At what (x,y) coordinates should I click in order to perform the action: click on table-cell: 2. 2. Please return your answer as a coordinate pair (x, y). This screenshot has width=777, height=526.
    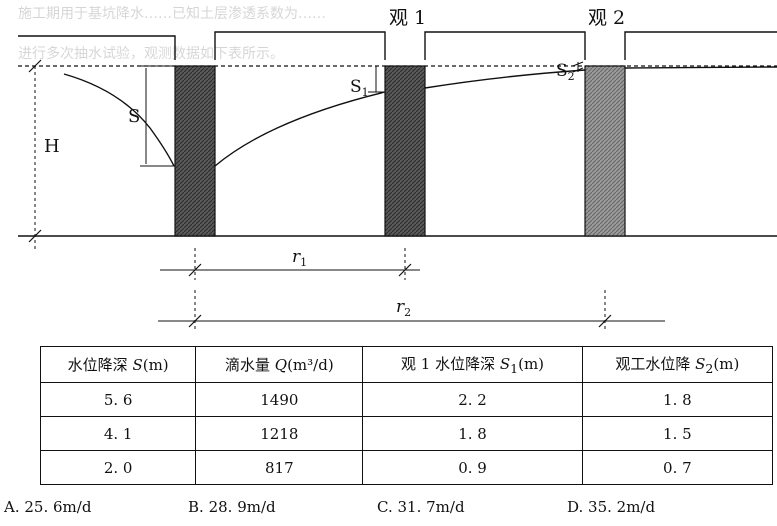
    Looking at the image, I should click on (472, 399).